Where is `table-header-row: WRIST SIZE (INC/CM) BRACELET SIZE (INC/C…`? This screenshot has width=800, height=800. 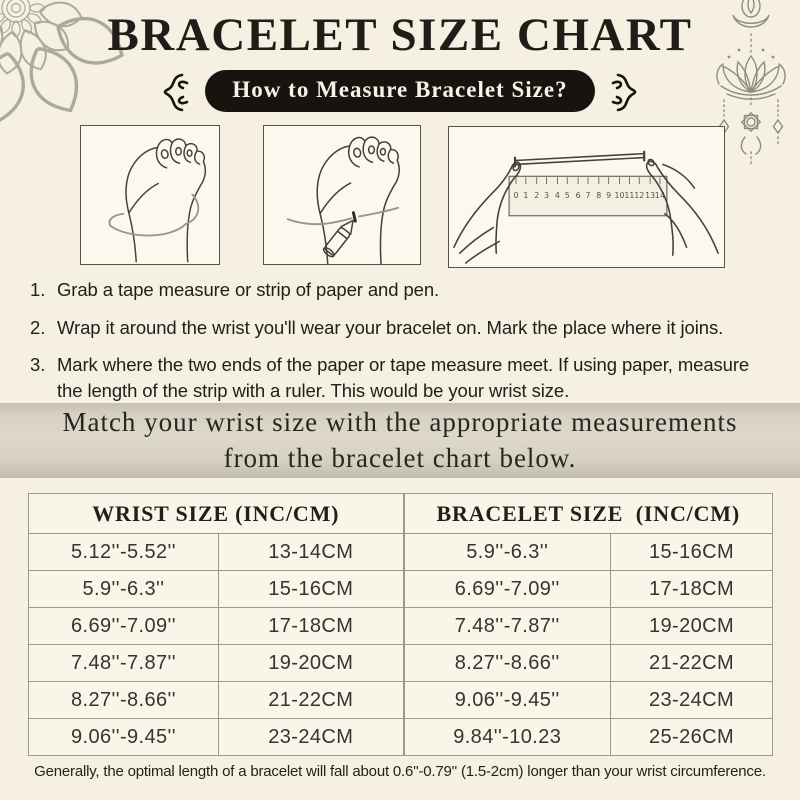 table-header-row: WRIST SIZE (INC/CM) BRACELET SIZE (INC/C… is located at coordinates (400, 513).